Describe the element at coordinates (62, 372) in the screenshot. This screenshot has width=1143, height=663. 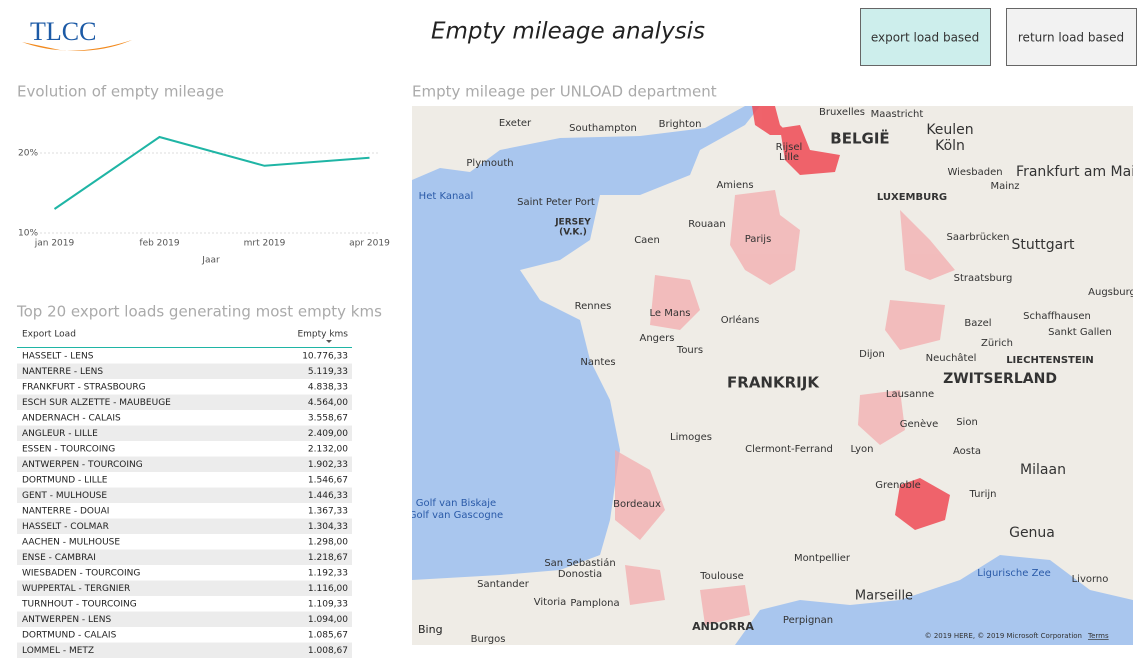
I see `cell: NANTERRE - LENS` at that location.